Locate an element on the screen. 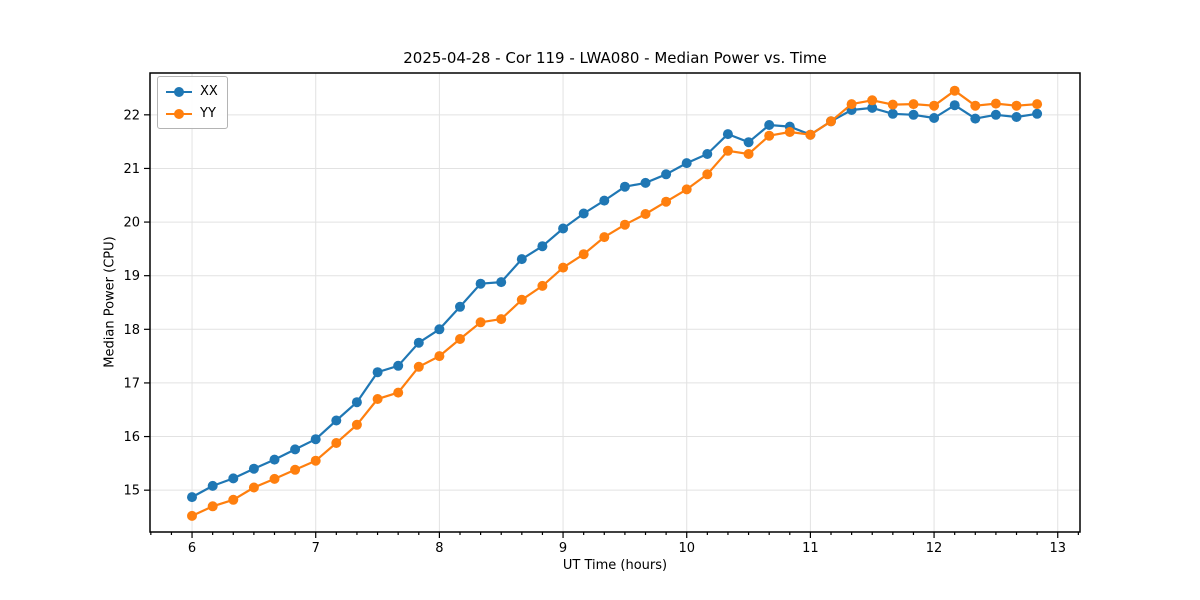 The image size is (1200, 600). y-tick-label: 22 is located at coordinates (131, 115).